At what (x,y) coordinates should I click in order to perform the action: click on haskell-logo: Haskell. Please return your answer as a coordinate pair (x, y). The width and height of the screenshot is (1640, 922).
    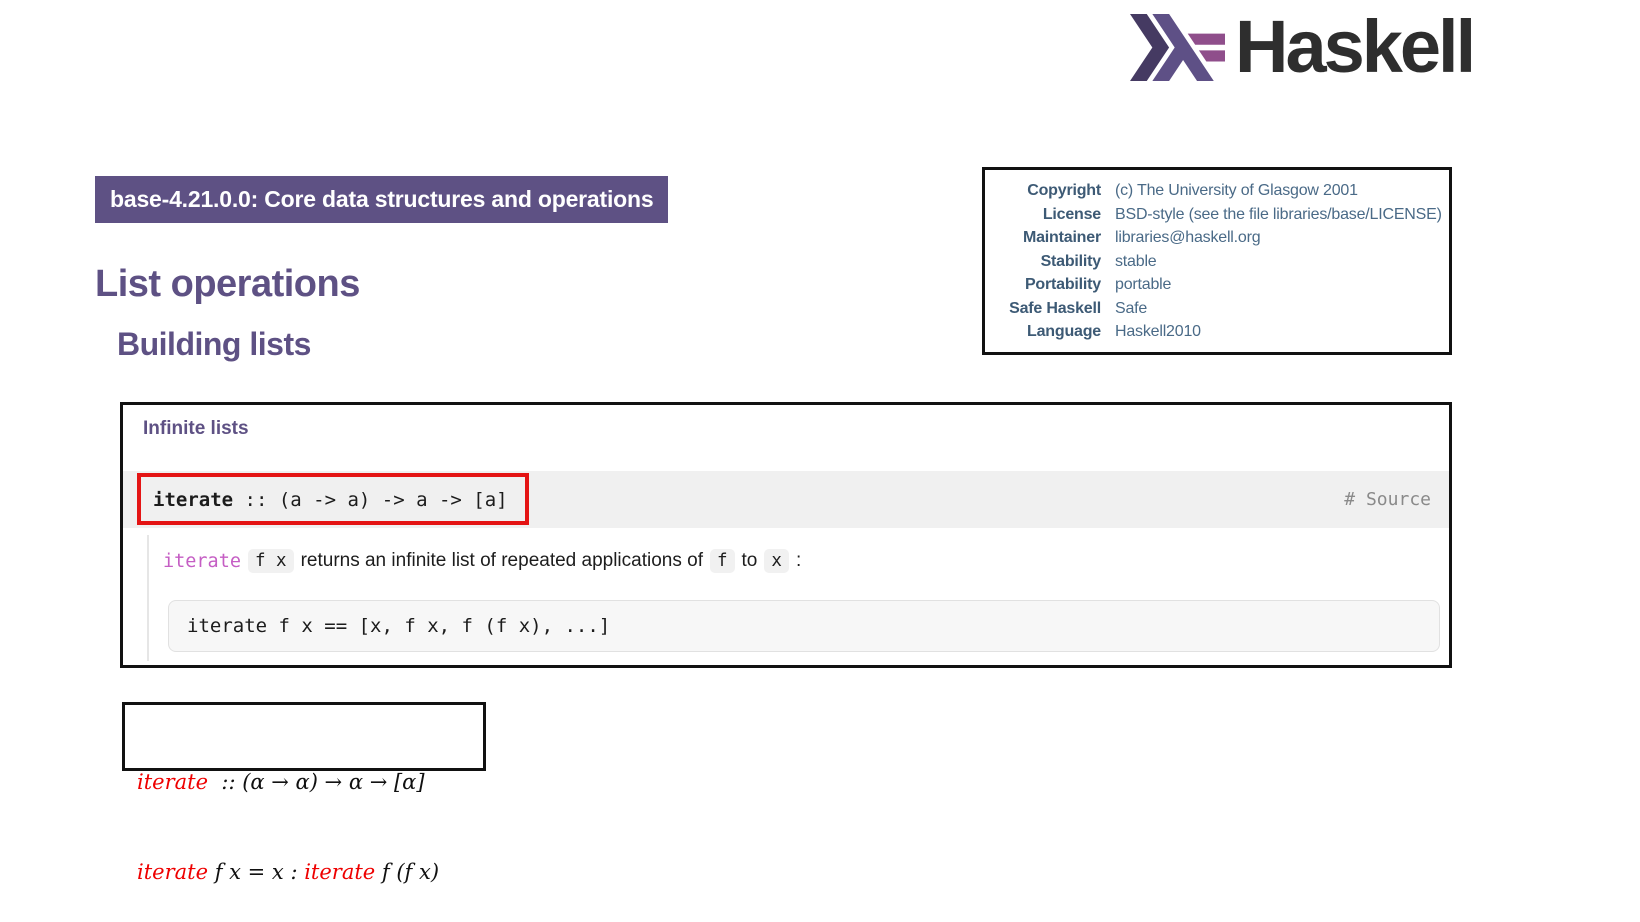
    Looking at the image, I should click on (1303, 46).